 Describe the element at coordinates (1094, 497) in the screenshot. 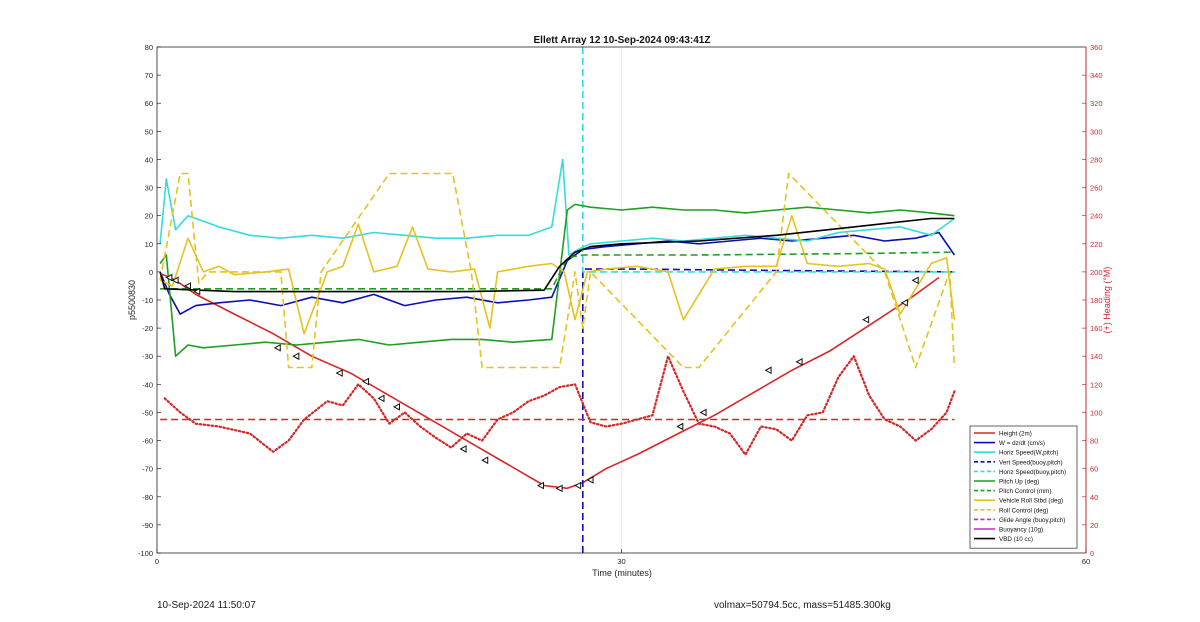

I see `right-tick-label: 40` at that location.